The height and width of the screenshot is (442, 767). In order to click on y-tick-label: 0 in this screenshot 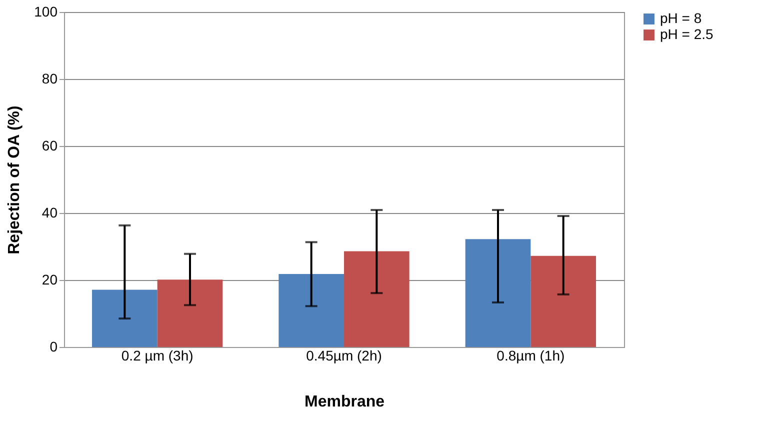, I will do `click(54, 346)`.